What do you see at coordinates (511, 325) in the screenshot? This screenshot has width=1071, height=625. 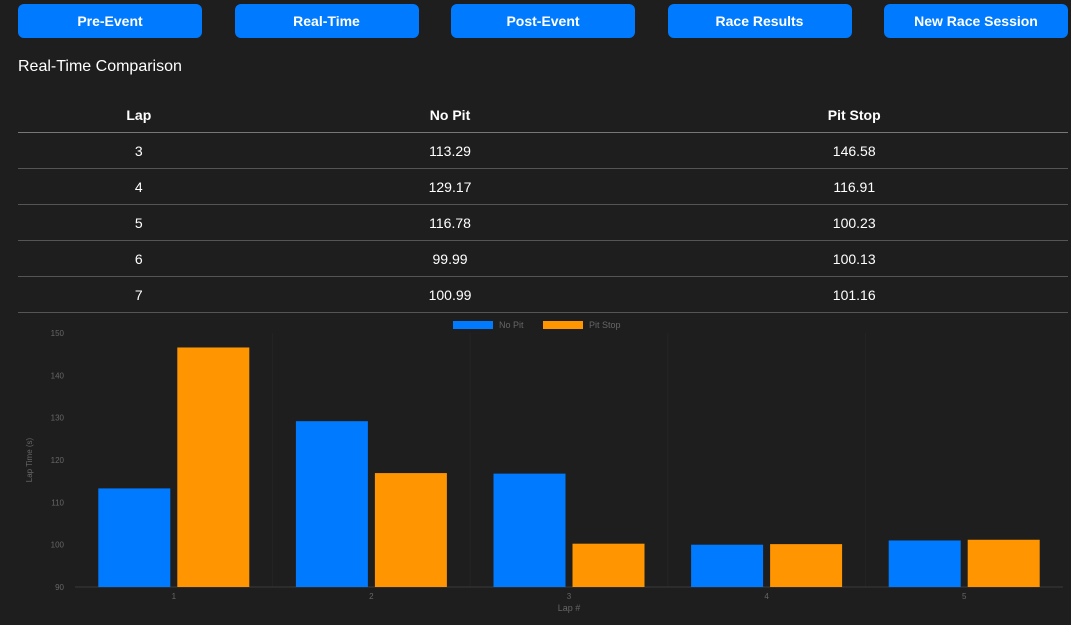 I see `legend-label: No Pit` at bounding box center [511, 325].